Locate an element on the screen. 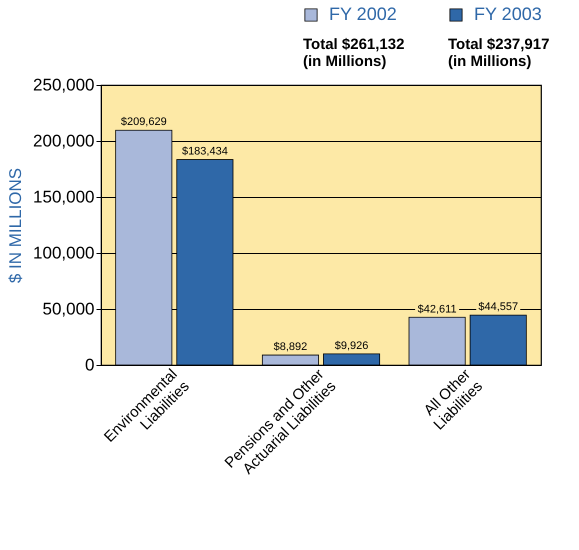  data-label: $44,557 is located at coordinates (498, 307).